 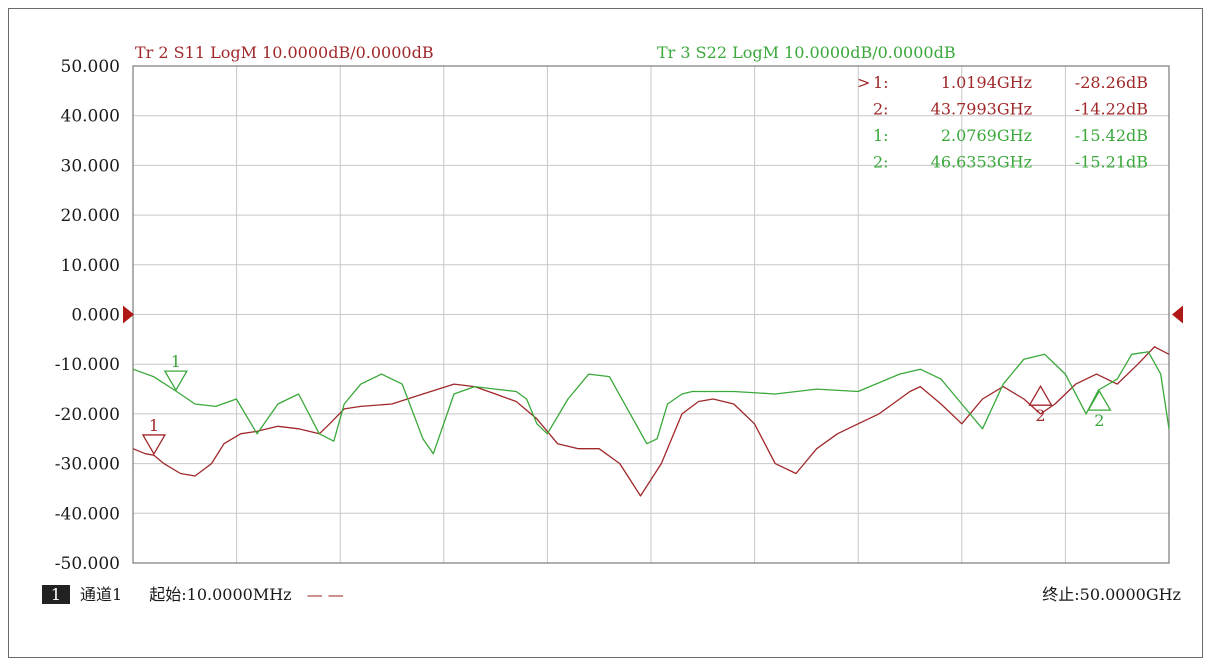 I want to click on marker-frequency: 2.0769GHz, so click(x=986, y=135).